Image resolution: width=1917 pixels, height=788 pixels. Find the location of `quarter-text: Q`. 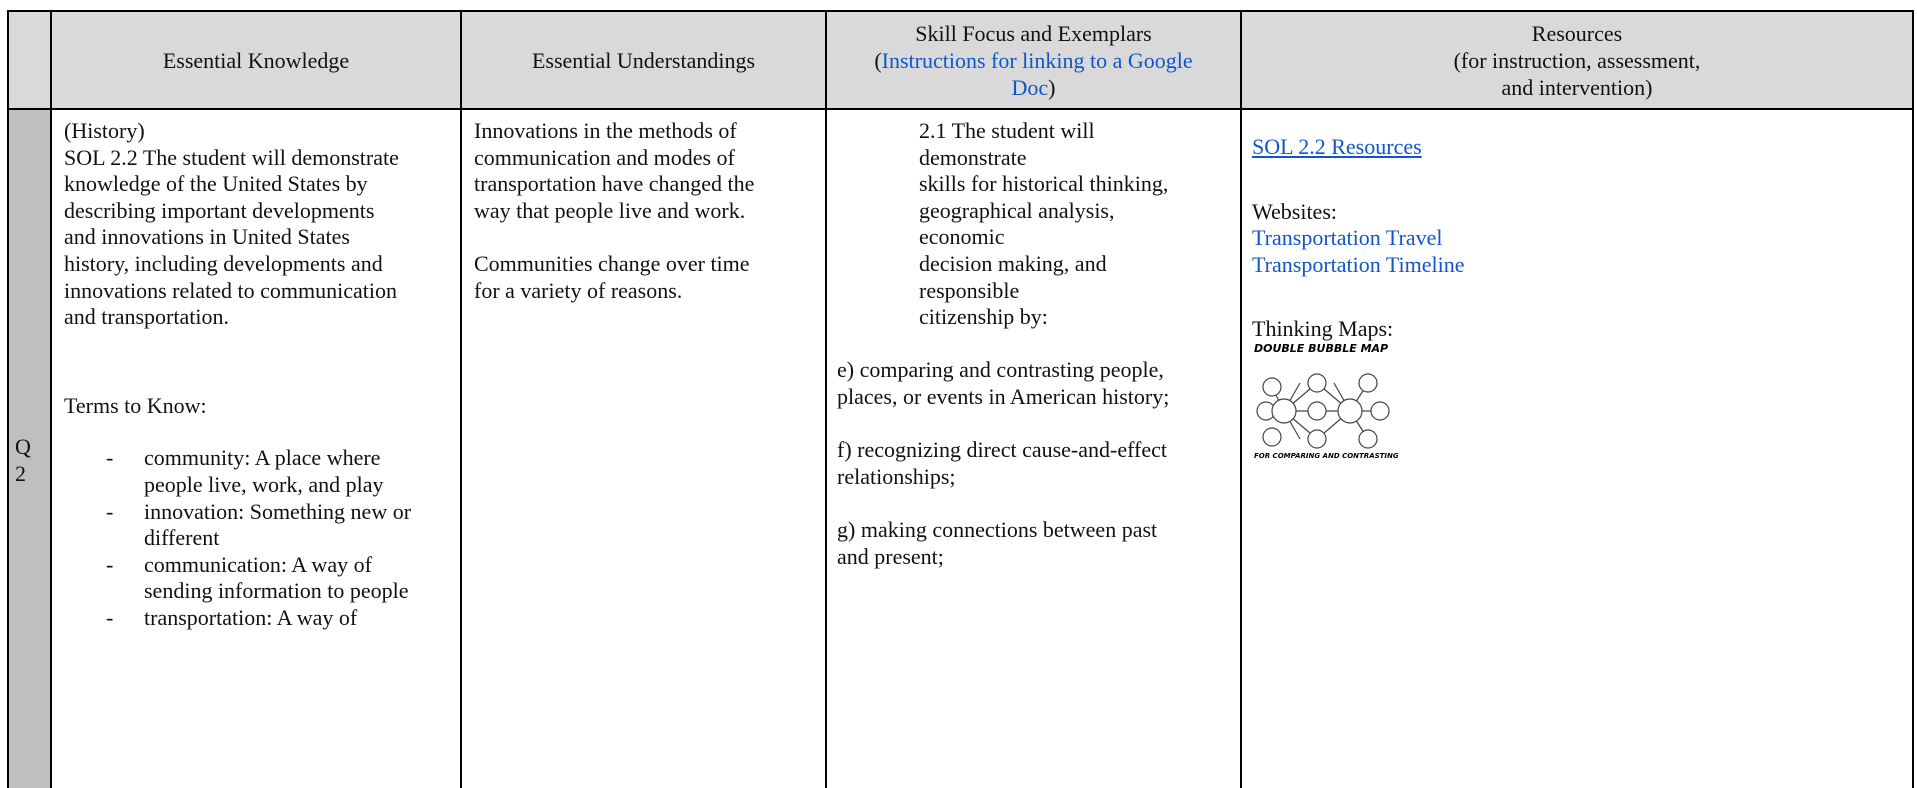

quarter-text: Q is located at coordinates (23, 446).